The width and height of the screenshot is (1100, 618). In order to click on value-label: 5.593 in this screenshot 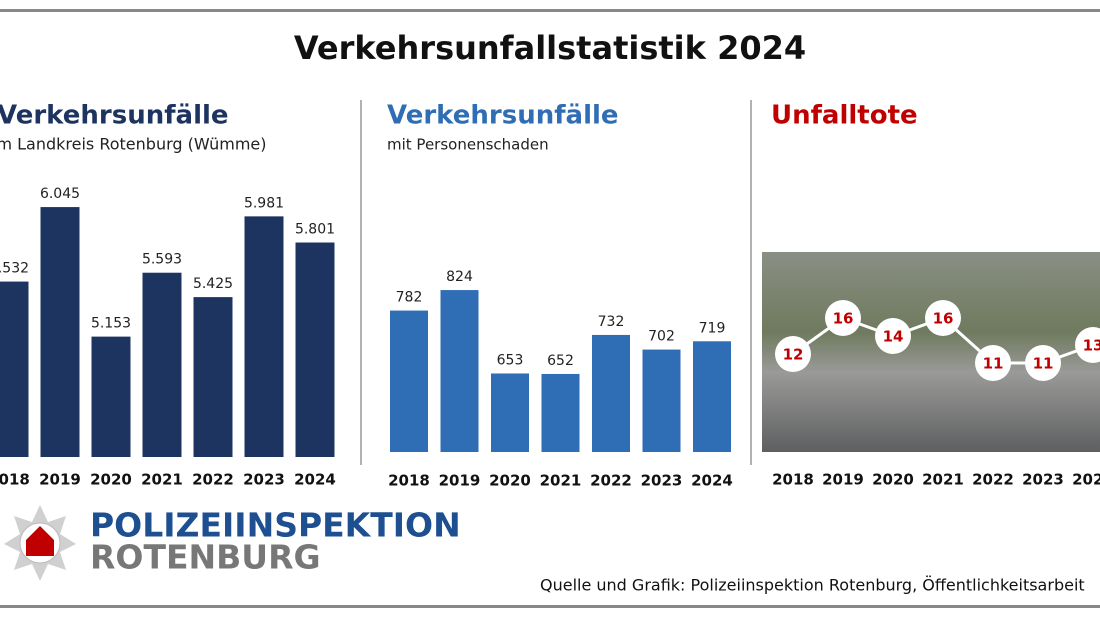, I will do `click(162, 260)`.